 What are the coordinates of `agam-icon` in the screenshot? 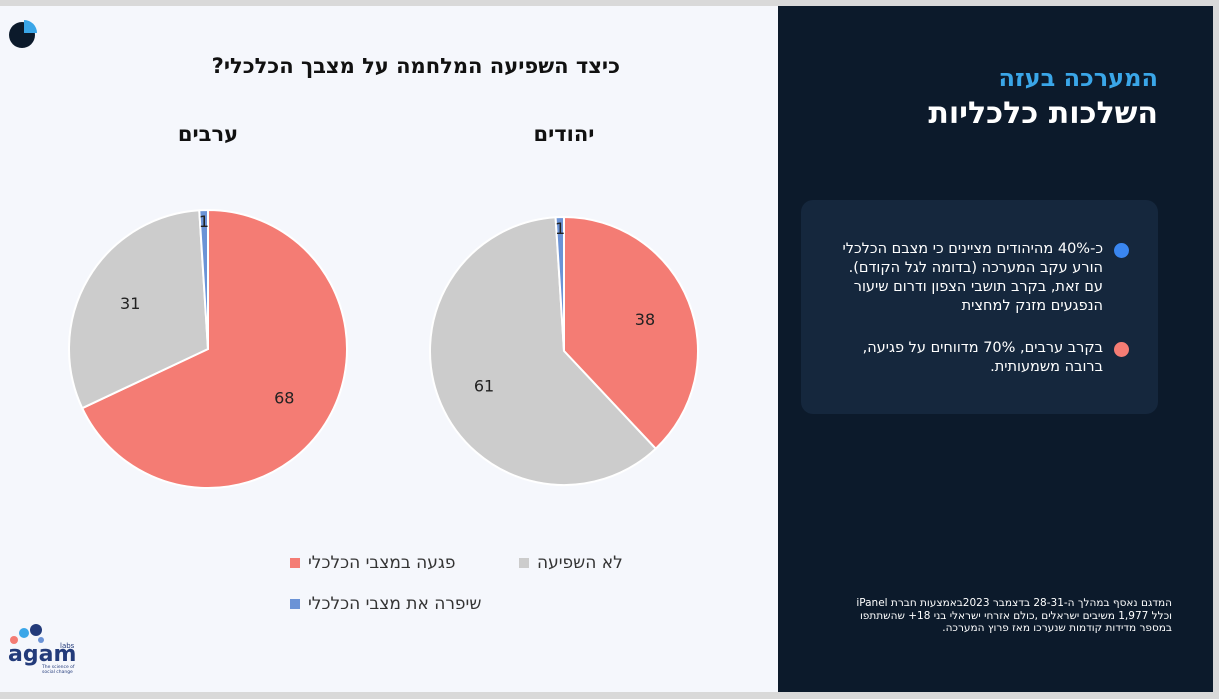 It's located at (27, 634).